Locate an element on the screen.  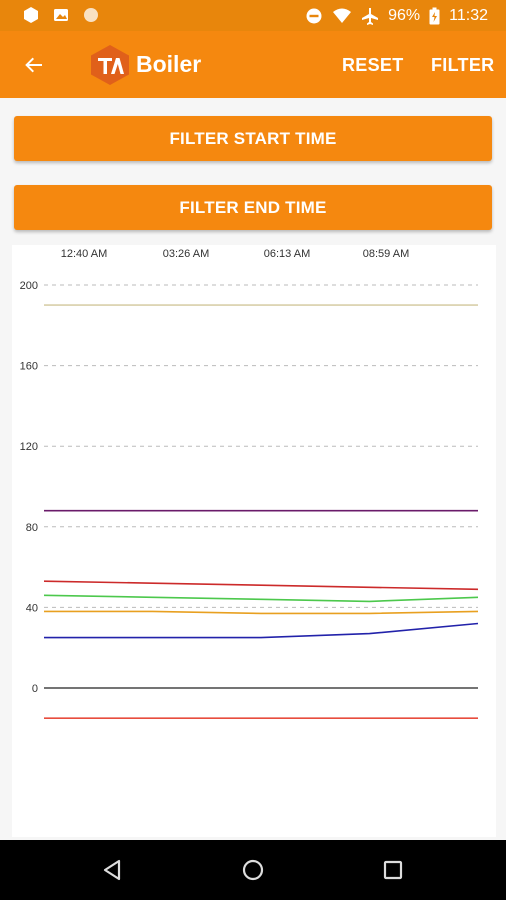
y-tick-label: 120 is located at coordinates (29, 447).